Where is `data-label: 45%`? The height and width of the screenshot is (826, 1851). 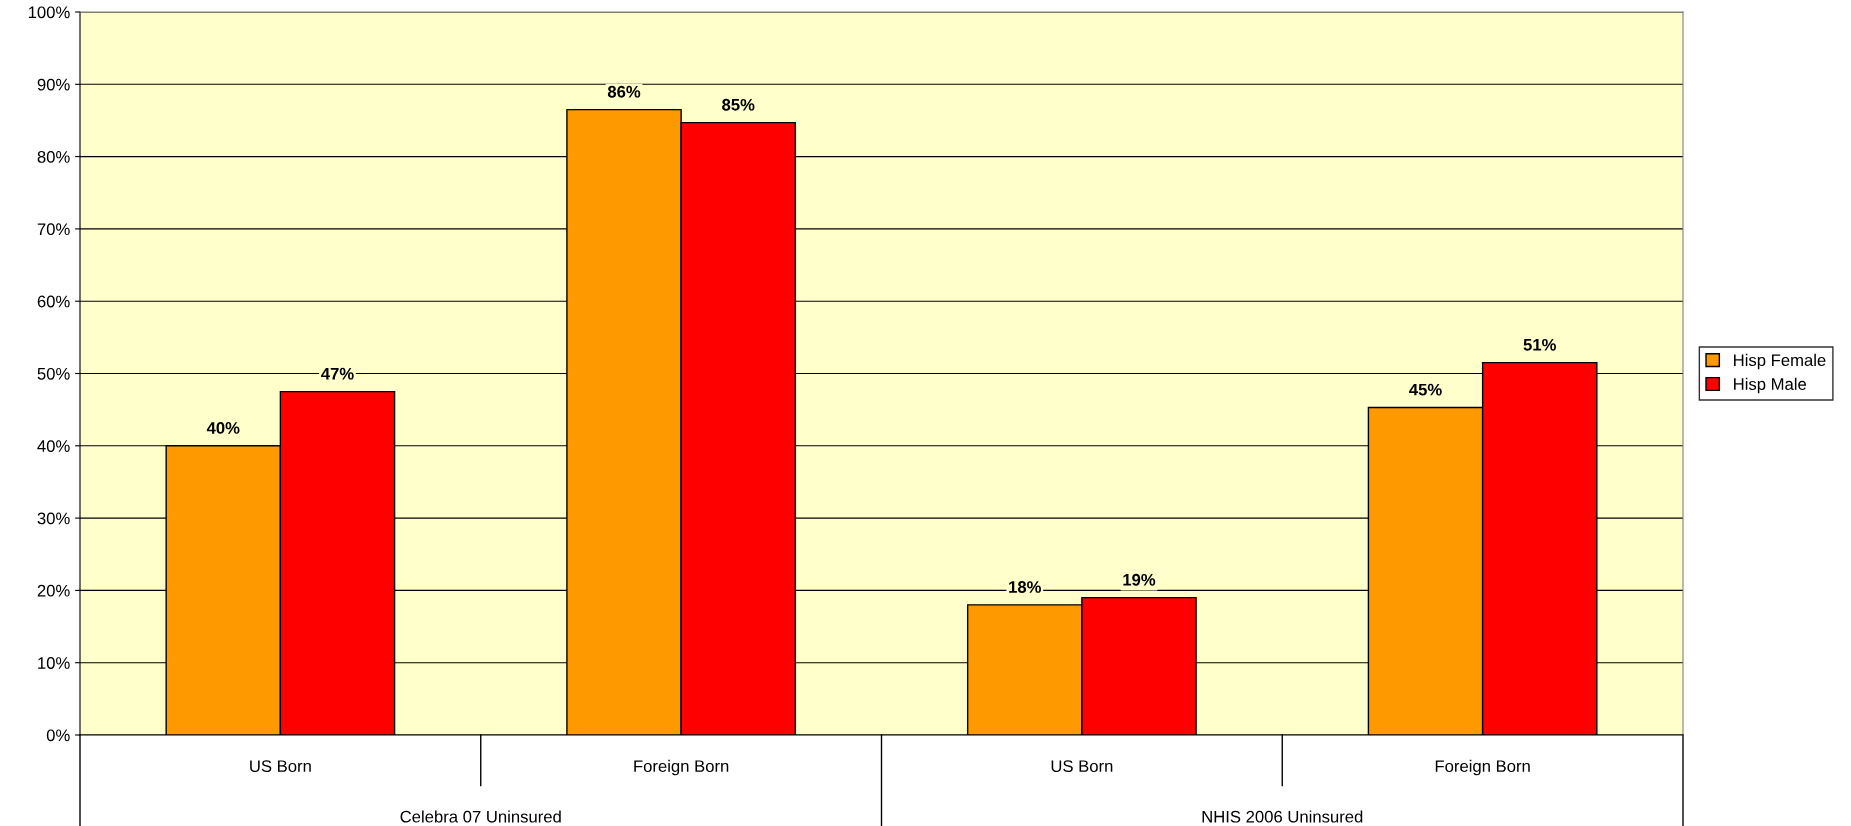
data-label: 45% is located at coordinates (1425, 389).